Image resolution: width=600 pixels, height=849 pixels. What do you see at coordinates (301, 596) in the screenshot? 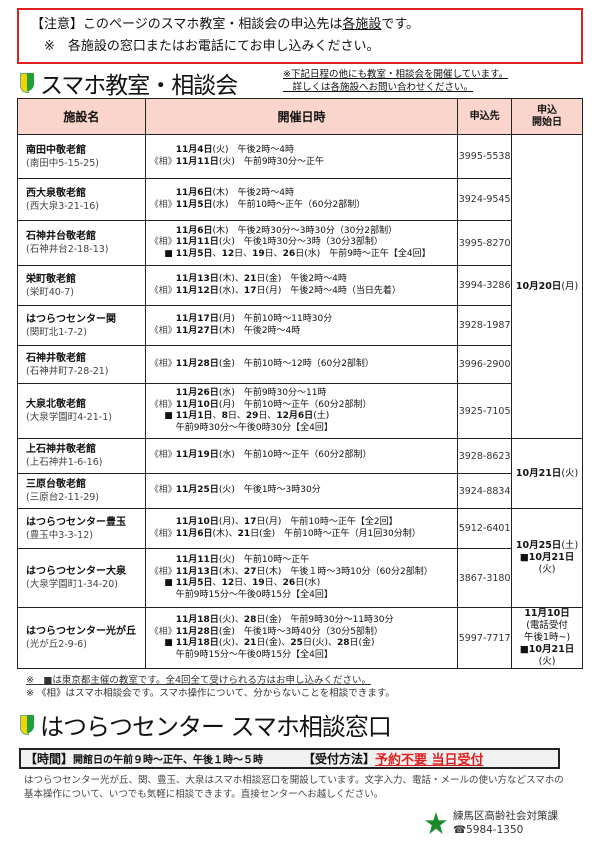
I see `date-line: 午前9時15分～午後0時15分【全4回】` at bounding box center [301, 596].